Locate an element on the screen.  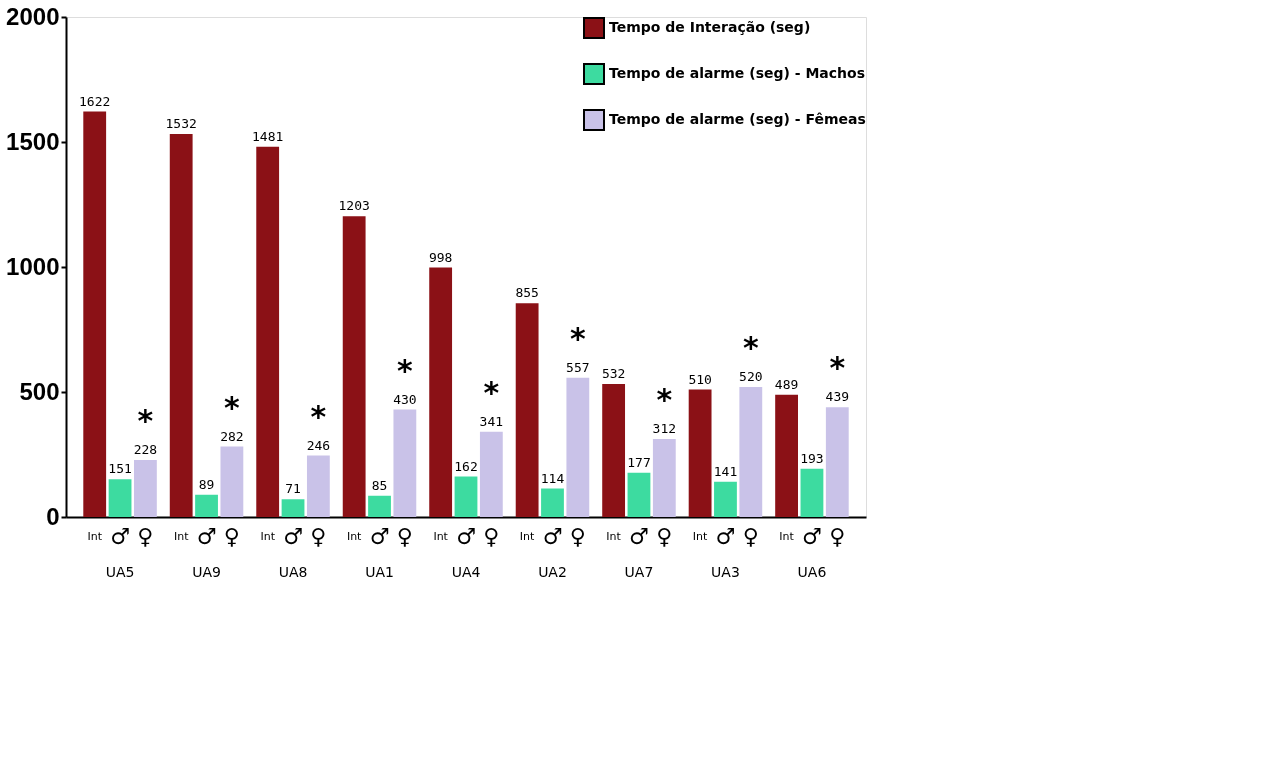
data-label: 1203 is located at coordinates (354, 206).